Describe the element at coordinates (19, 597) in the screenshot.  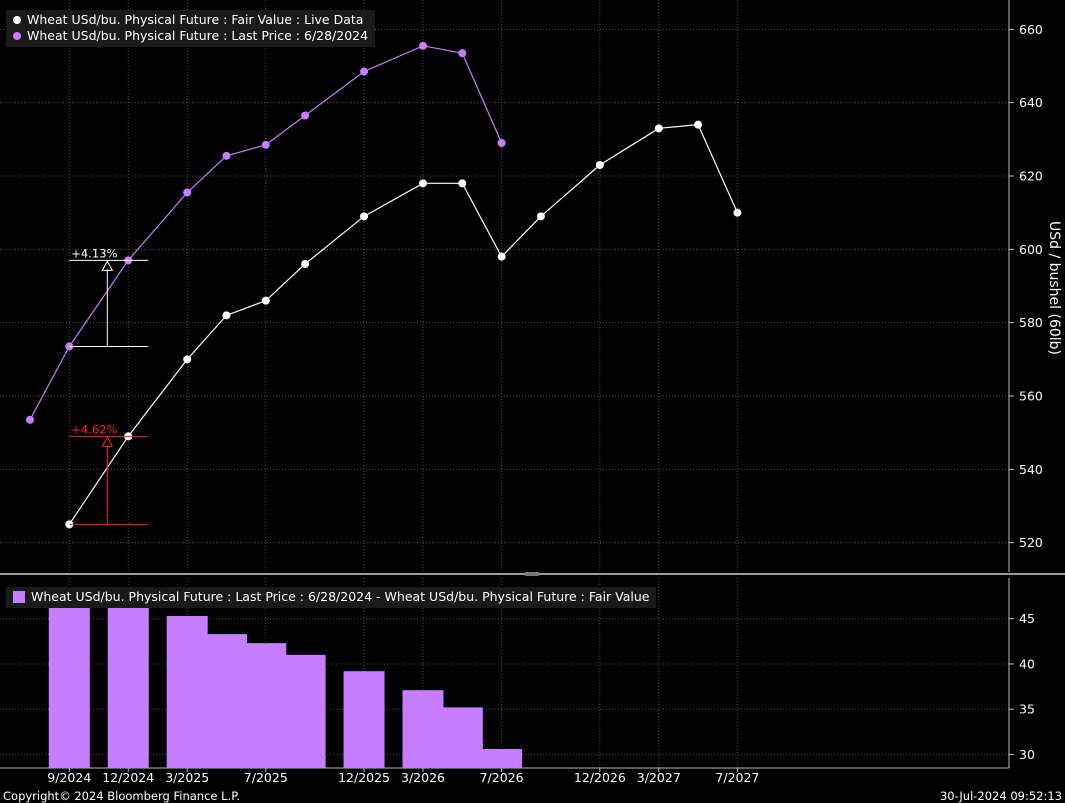
I see `purple-square-icon` at that location.